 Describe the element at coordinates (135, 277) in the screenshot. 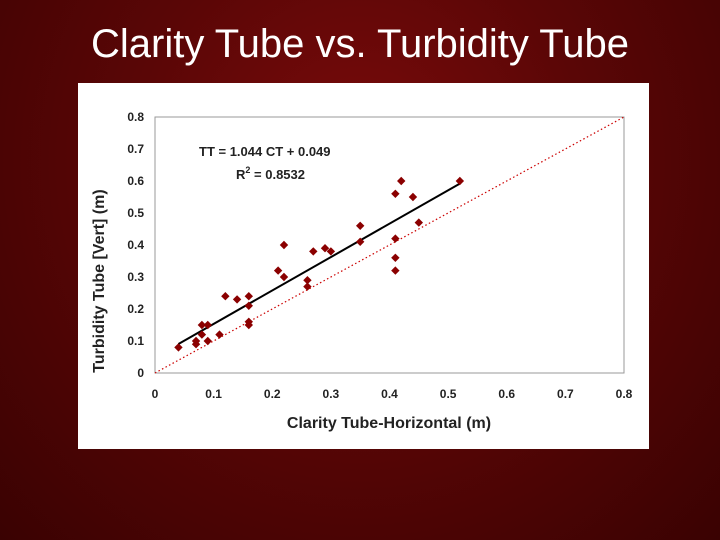

I see `y-tick-label: 0.3` at that location.